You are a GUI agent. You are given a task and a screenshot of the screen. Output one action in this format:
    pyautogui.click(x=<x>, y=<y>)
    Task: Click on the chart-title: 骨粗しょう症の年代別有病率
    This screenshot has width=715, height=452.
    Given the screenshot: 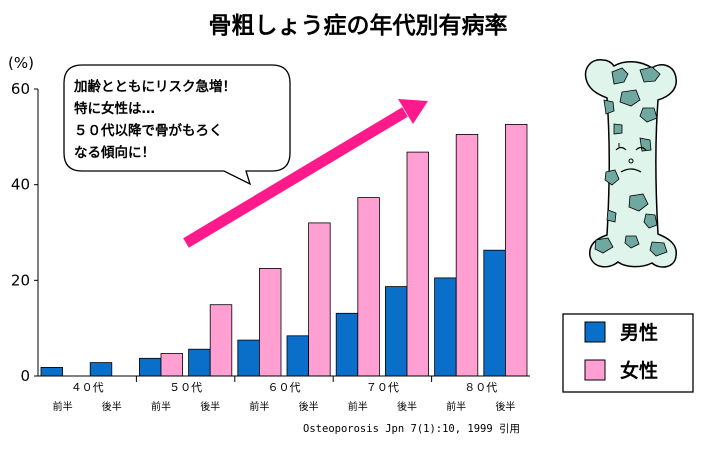 What is the action you would take?
    pyautogui.click(x=358, y=25)
    